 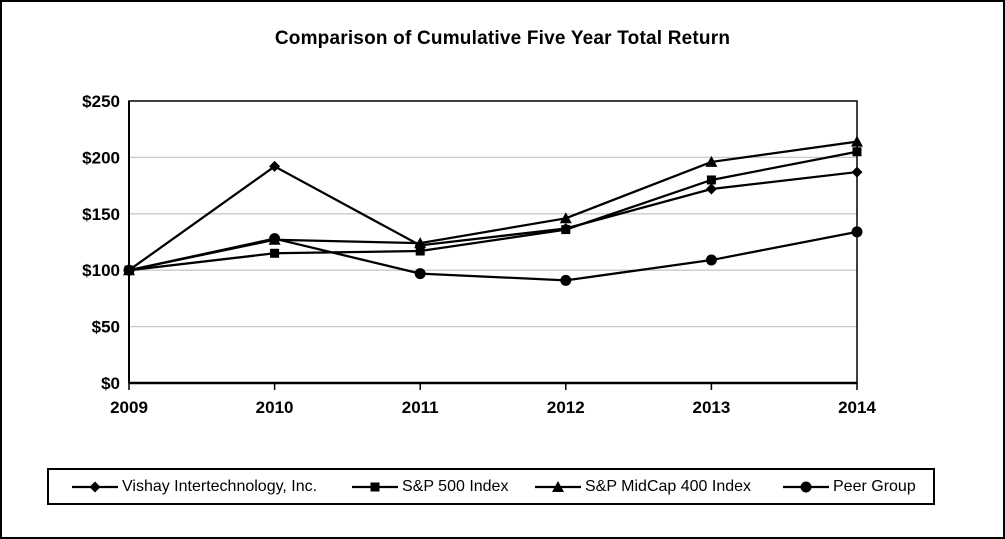 I want to click on legend-item: S&P 500 Index, so click(x=430, y=486).